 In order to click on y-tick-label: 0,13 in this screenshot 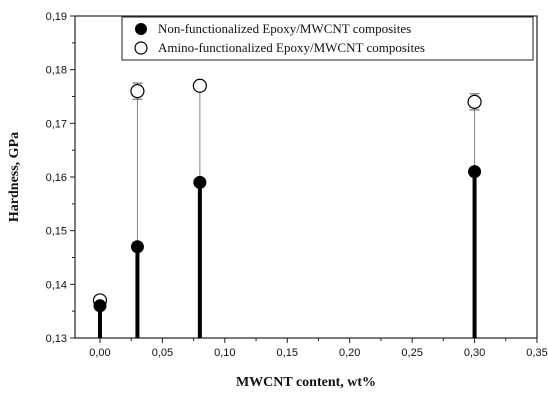, I will do `click(56, 339)`.